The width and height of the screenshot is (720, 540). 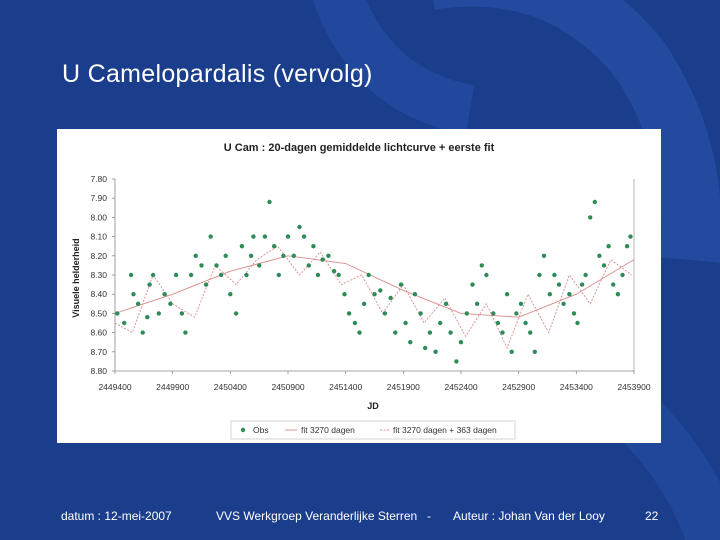 What do you see at coordinates (261, 430) in the screenshot?
I see `legend-obs-label: Obs` at bounding box center [261, 430].